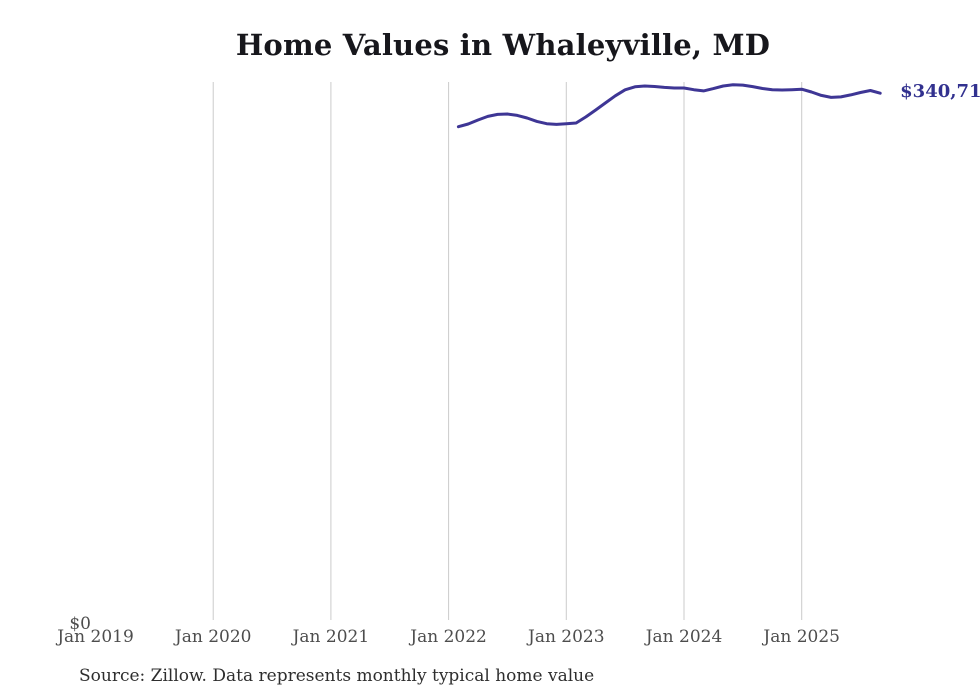 The height and width of the screenshot is (699, 980). Describe the element at coordinates (212, 637) in the screenshot. I see `x-axis-label: Jan 2020` at that location.